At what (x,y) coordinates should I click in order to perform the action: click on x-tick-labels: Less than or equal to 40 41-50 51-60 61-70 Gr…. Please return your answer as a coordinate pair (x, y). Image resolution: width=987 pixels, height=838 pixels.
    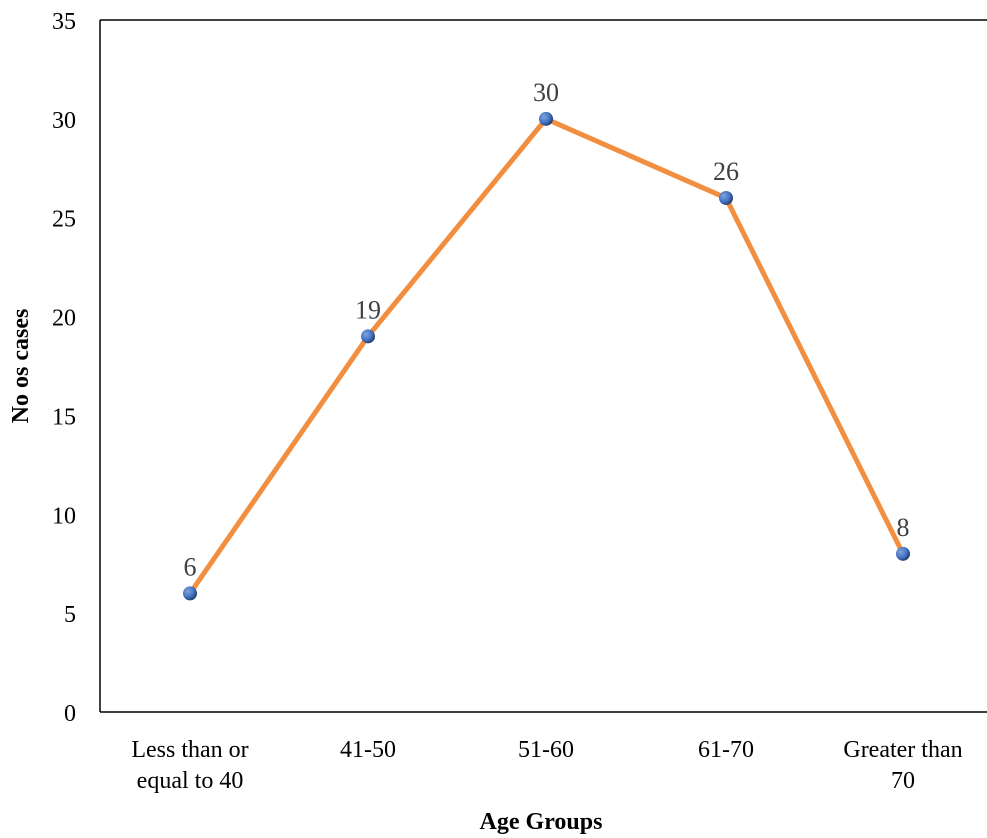
    Looking at the image, I should click on (546, 765).